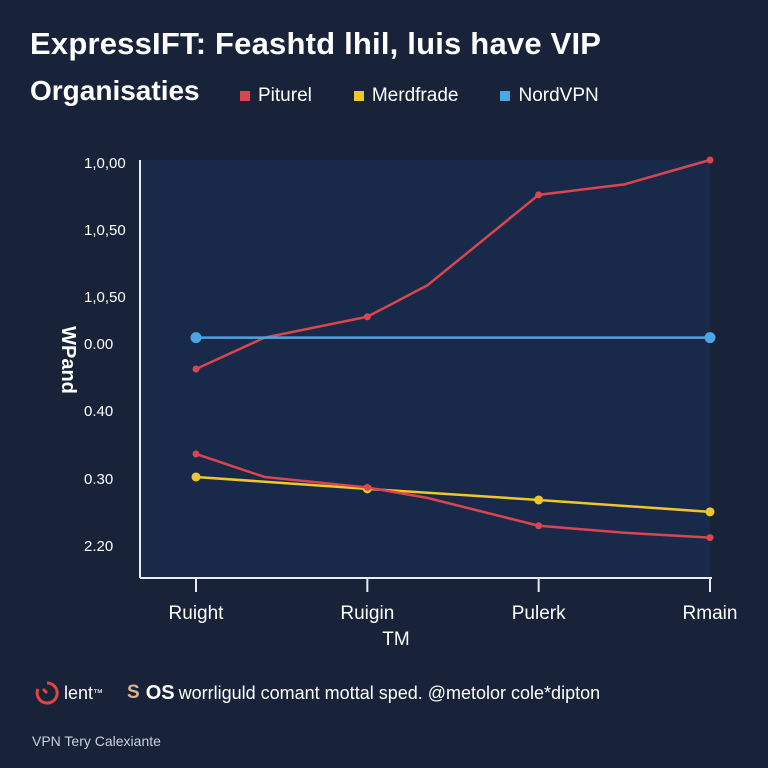 This screenshot has height=768, width=768. What do you see at coordinates (98, 479) in the screenshot?
I see `y-tick-label: 0.30` at bounding box center [98, 479].